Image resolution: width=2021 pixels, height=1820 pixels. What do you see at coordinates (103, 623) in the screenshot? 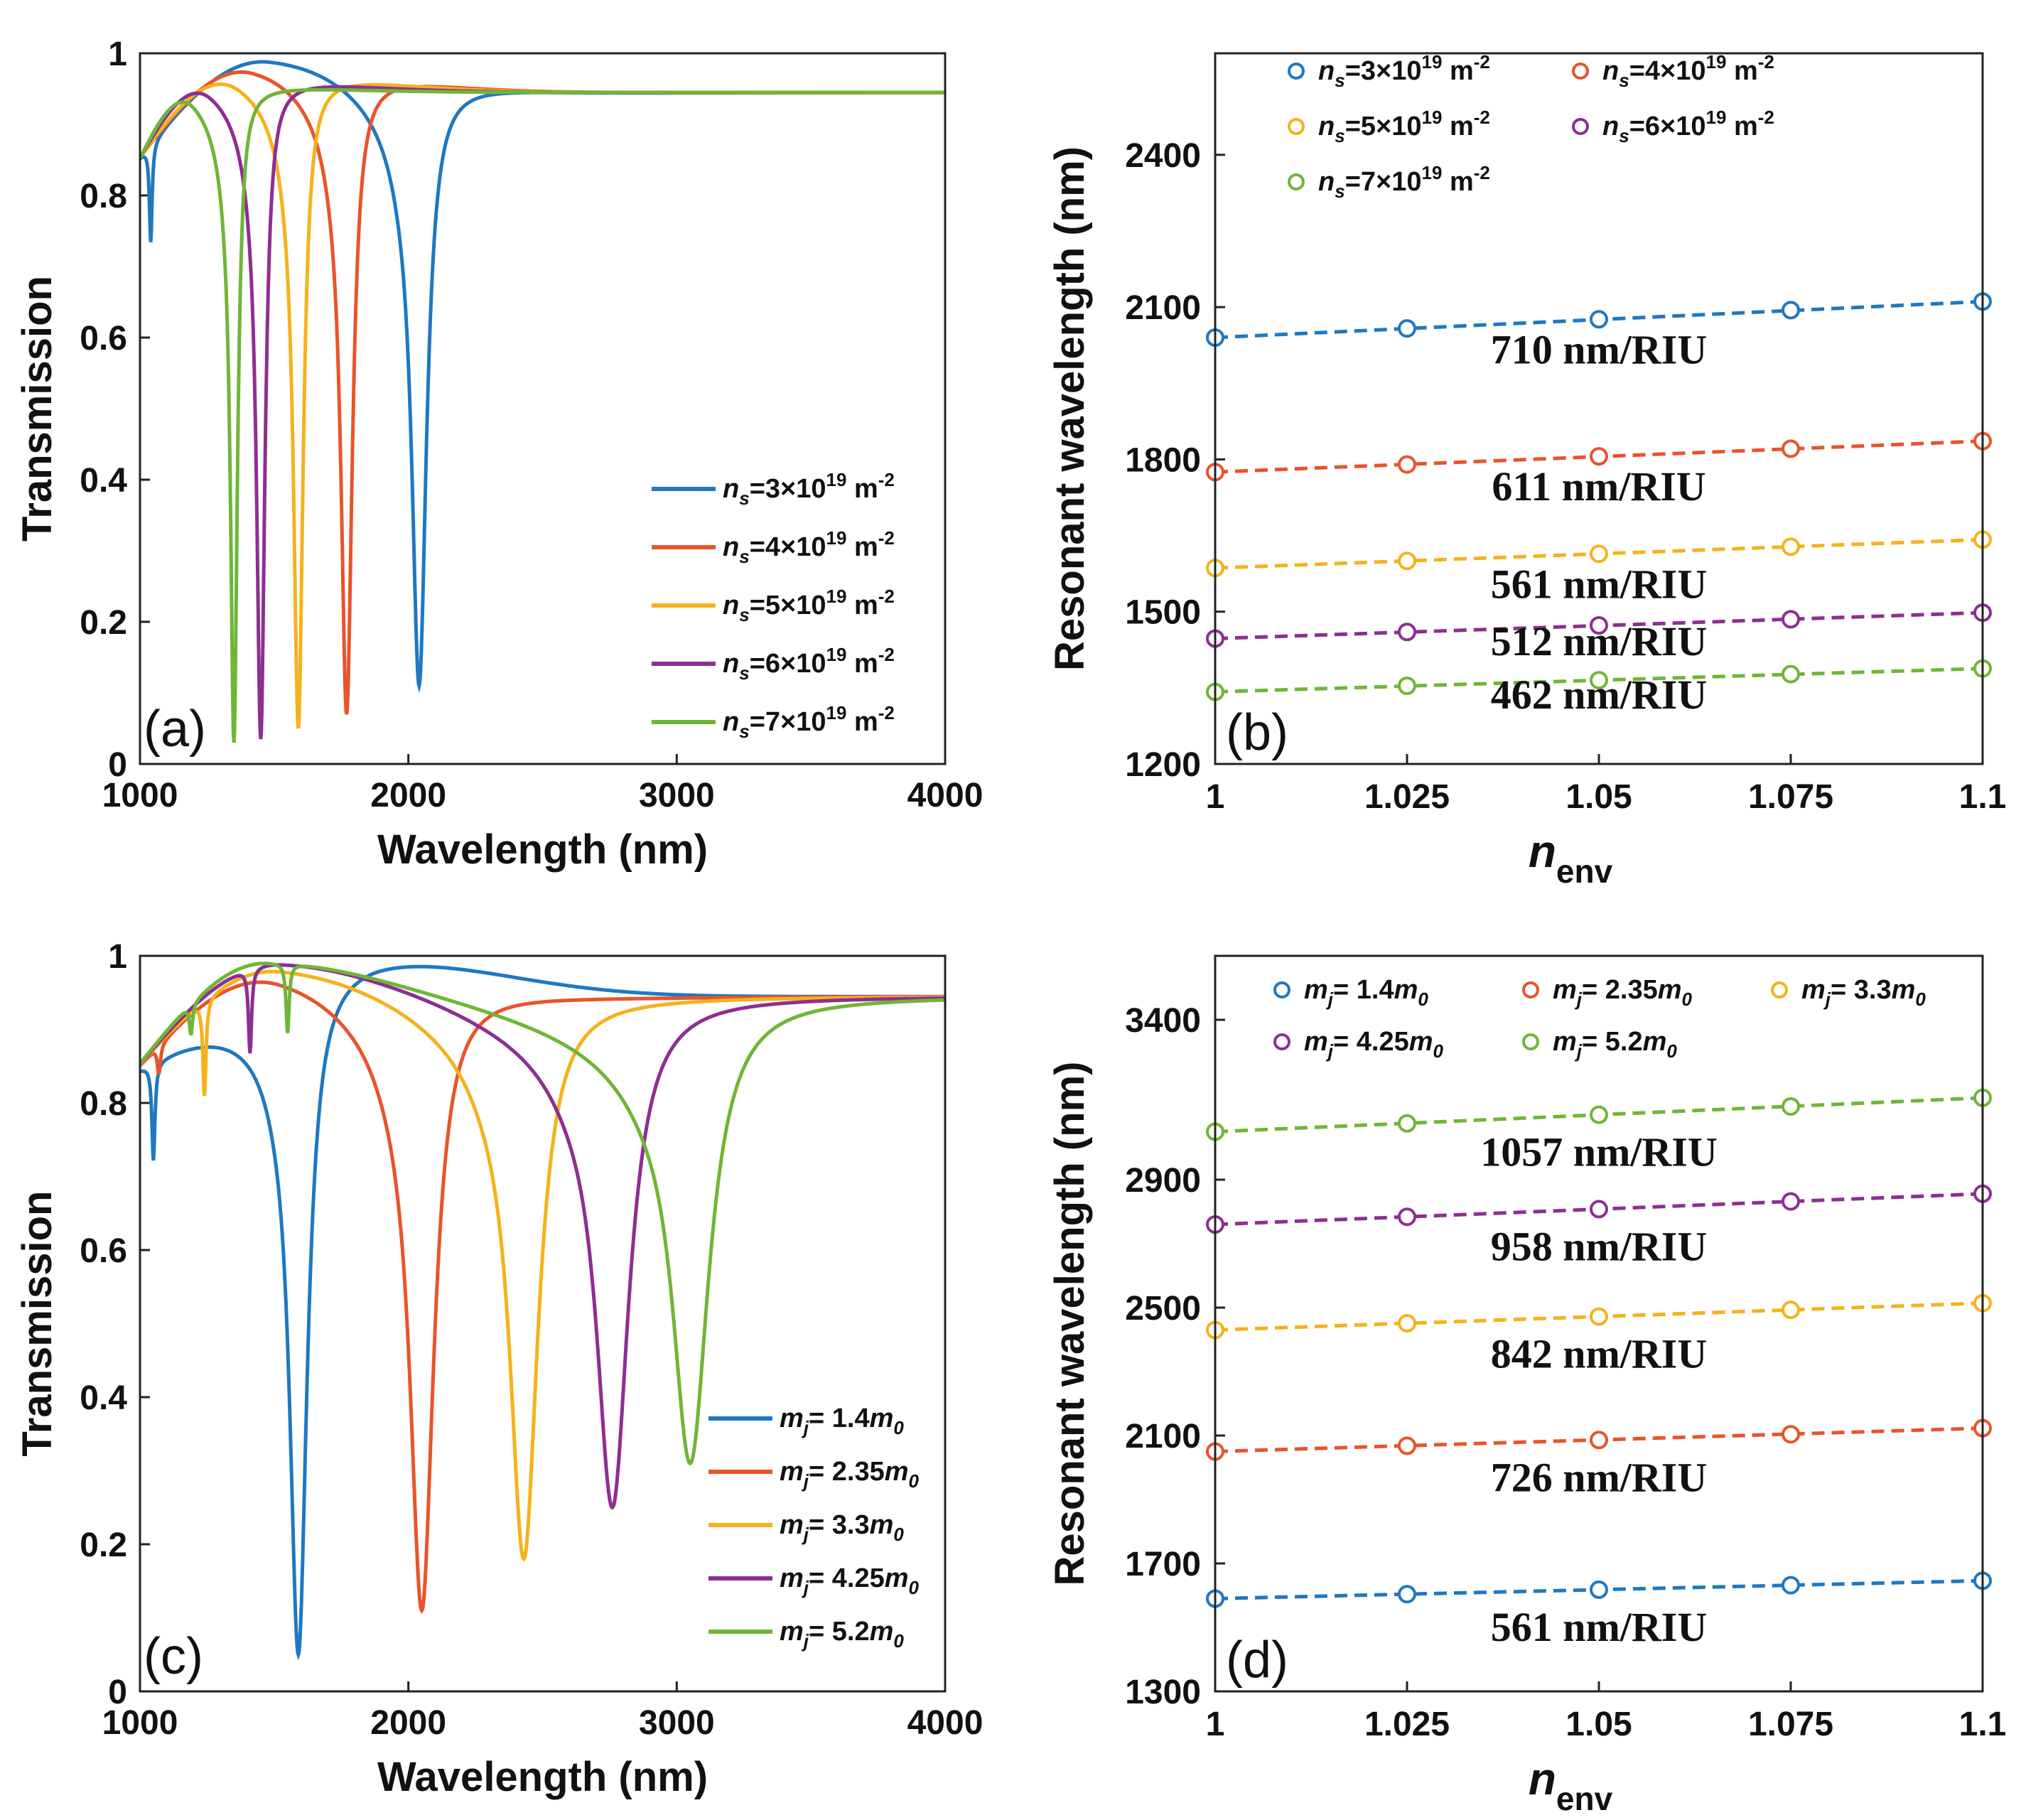
I see `y-tick-label-a-1: 0.2` at bounding box center [103, 623].